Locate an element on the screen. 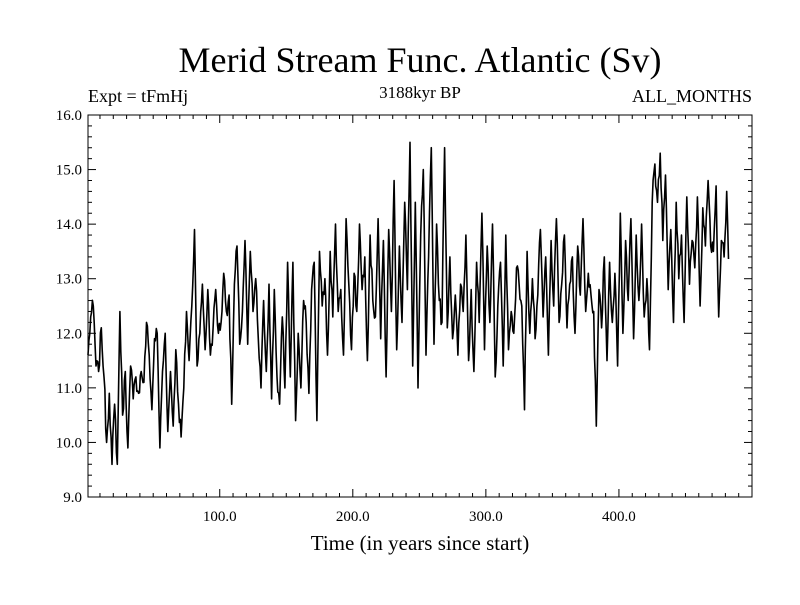 The image size is (800, 605). experiment-label: Expt = tFmHj is located at coordinates (138, 96).